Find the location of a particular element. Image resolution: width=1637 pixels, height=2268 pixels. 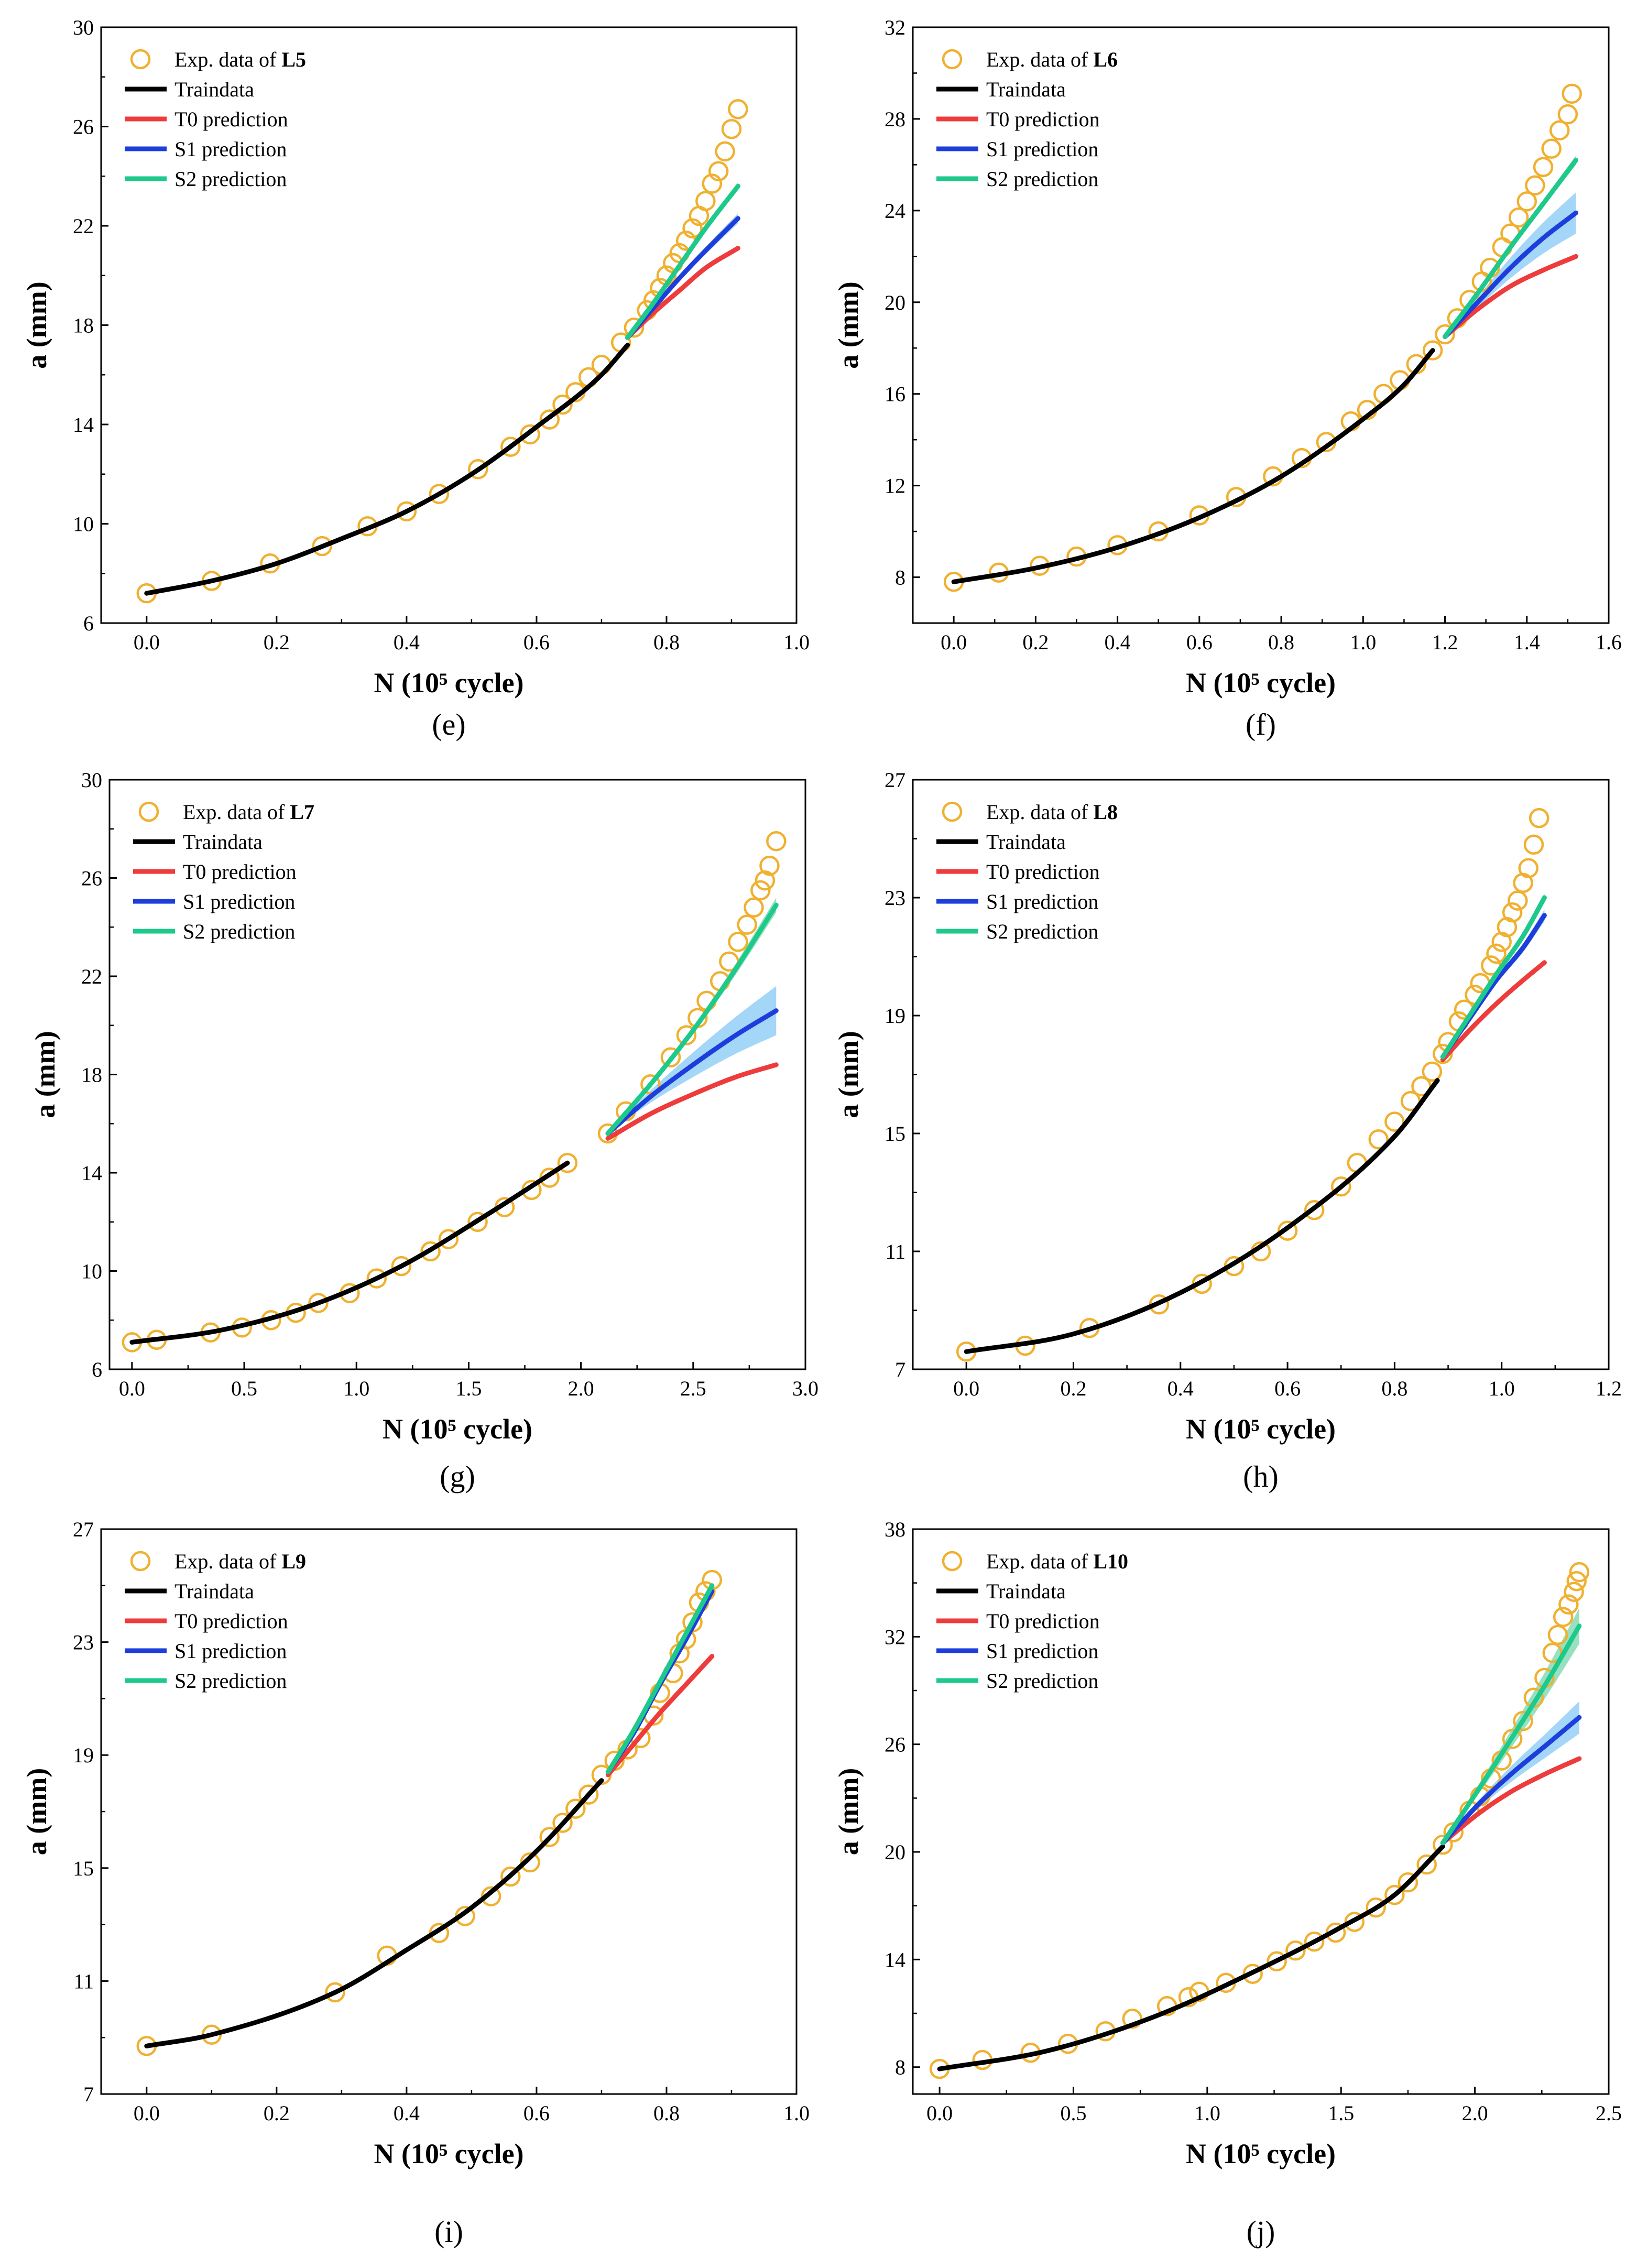

legend-traindata-label: Traindata is located at coordinates (1026, 842).